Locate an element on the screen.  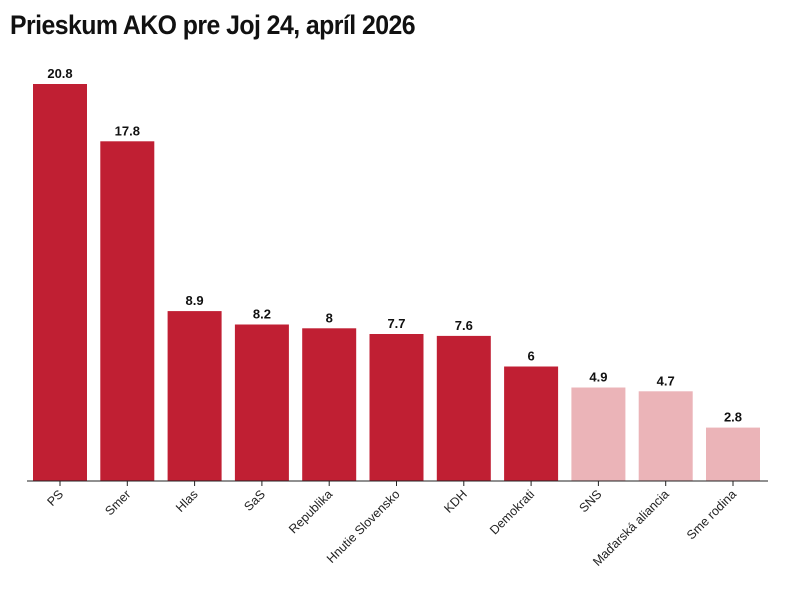
bar-sns is located at coordinates (598, 434).